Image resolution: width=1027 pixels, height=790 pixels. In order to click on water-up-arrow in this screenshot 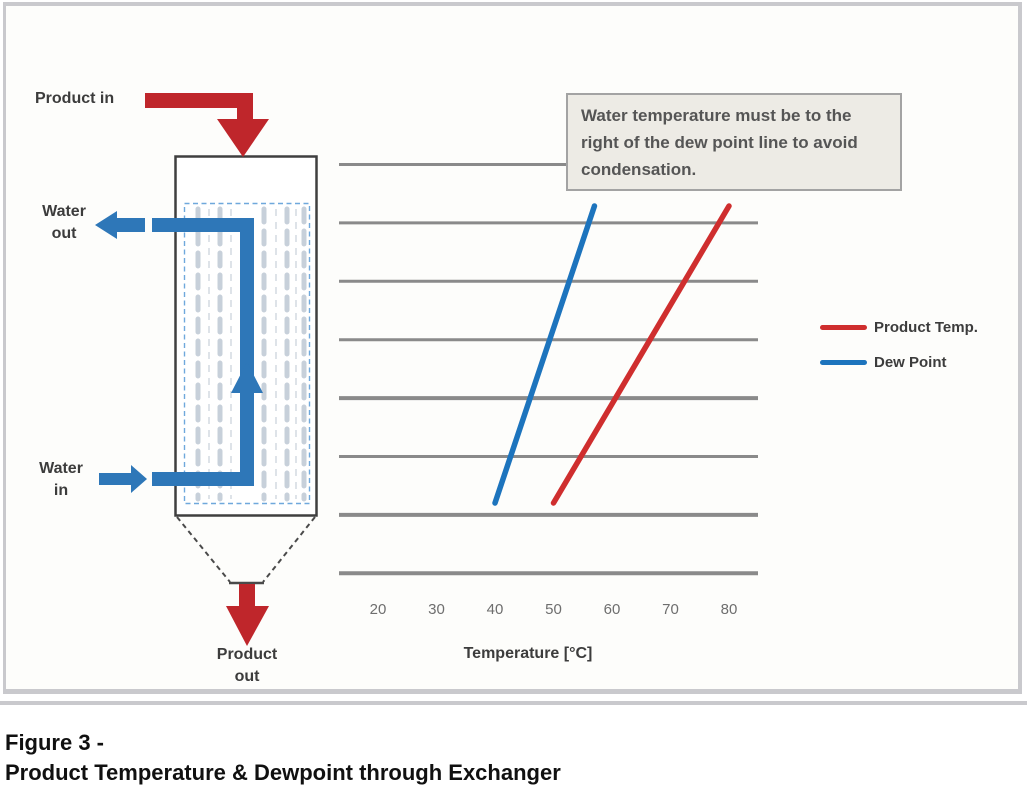, I will do `click(247, 377)`.